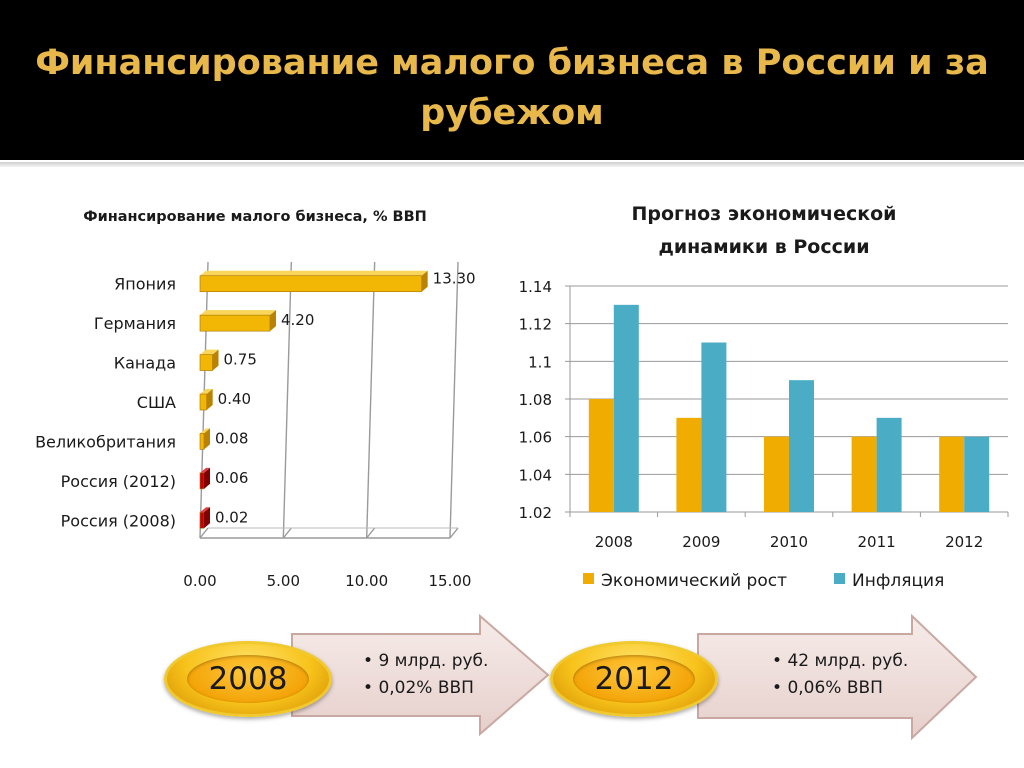  What do you see at coordinates (614, 542) in the screenshot?
I see `x-tick-label: 2008` at bounding box center [614, 542].